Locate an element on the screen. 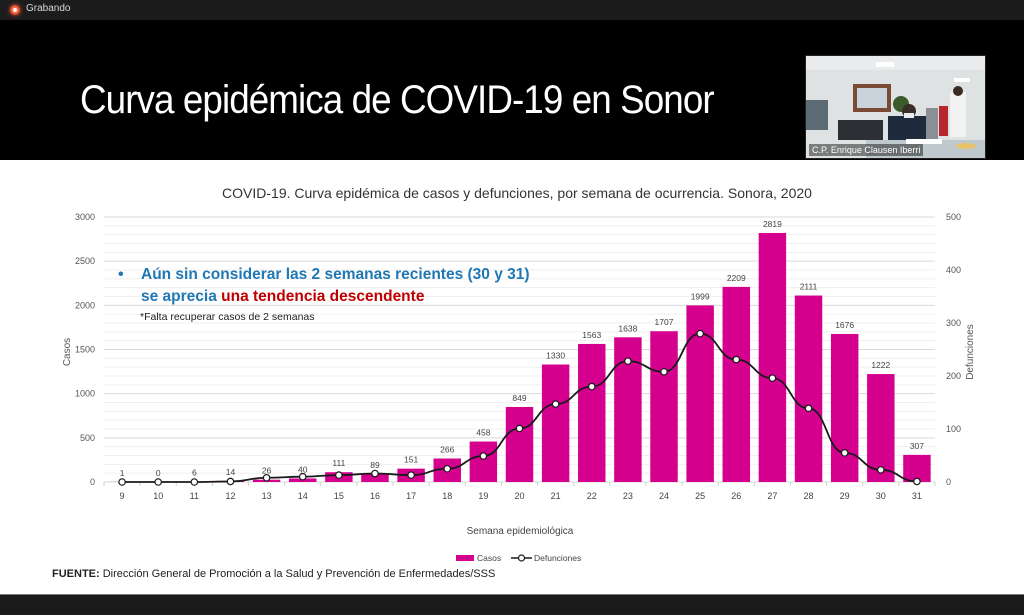 This screenshot has width=1024, height=615. recording-bar: Grabando is located at coordinates (512, 10).